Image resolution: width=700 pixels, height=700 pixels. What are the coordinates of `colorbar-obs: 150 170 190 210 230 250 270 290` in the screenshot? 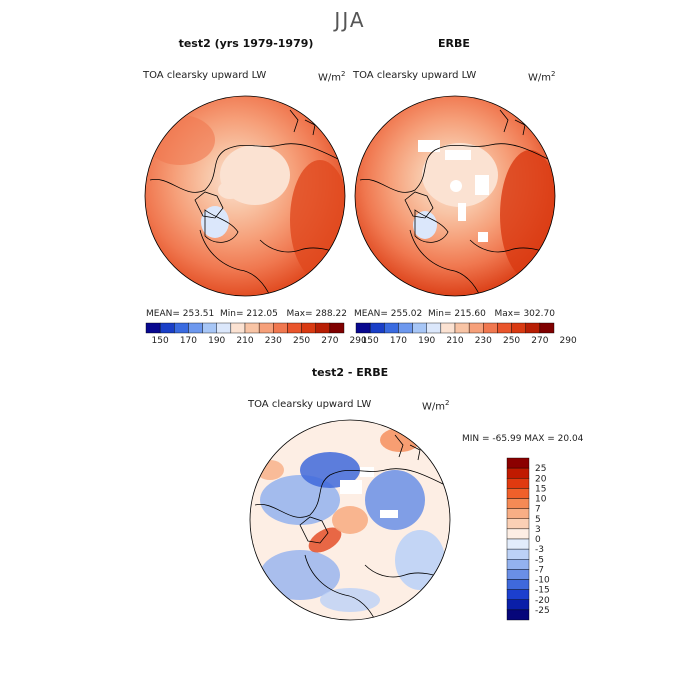 It's located at (466, 334).